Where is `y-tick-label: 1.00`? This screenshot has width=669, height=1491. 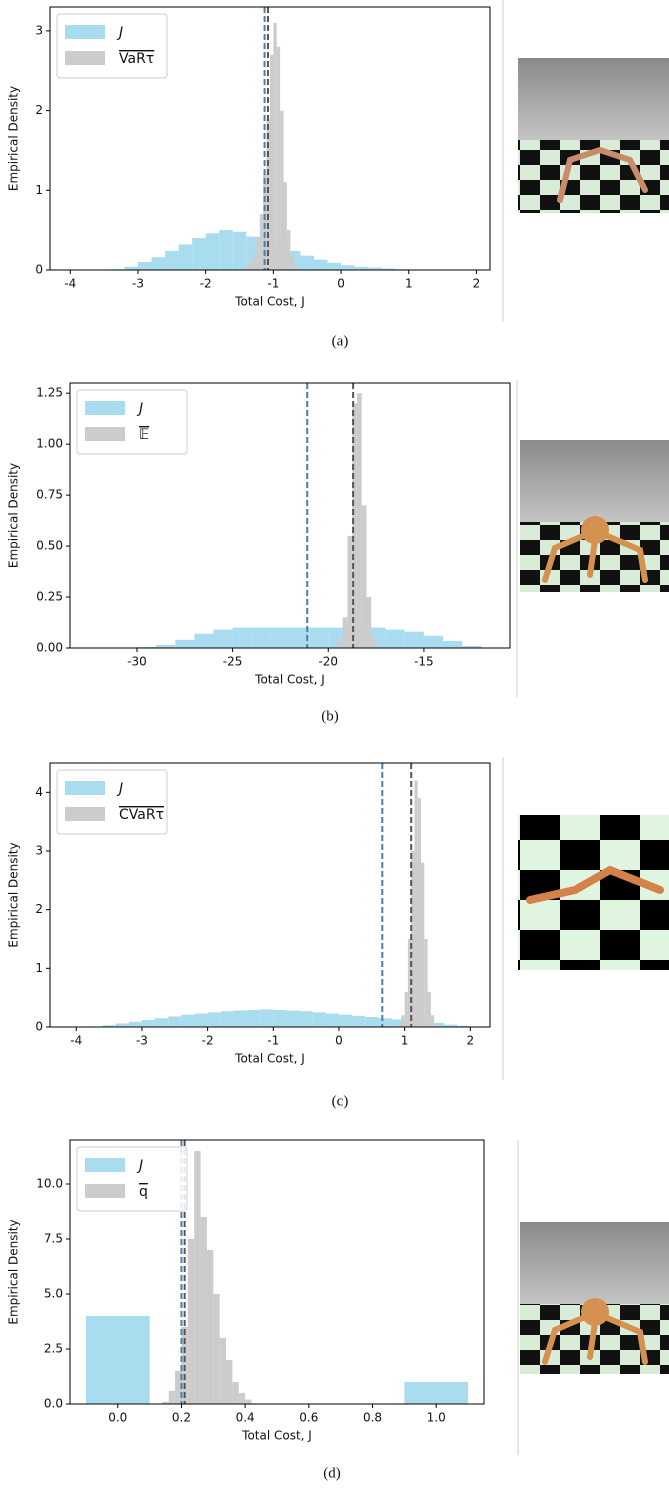 y-tick-label: 1.00 is located at coordinates (49, 444).